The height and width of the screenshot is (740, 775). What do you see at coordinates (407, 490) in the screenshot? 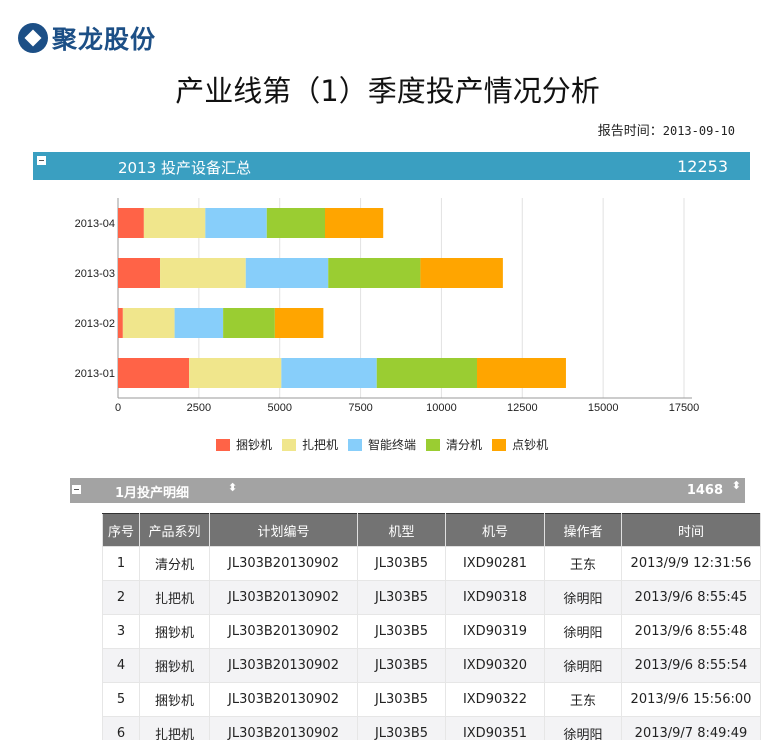
I see `detail-header: 1月投产明细 ⬍ 1468 ⬍` at bounding box center [407, 490].